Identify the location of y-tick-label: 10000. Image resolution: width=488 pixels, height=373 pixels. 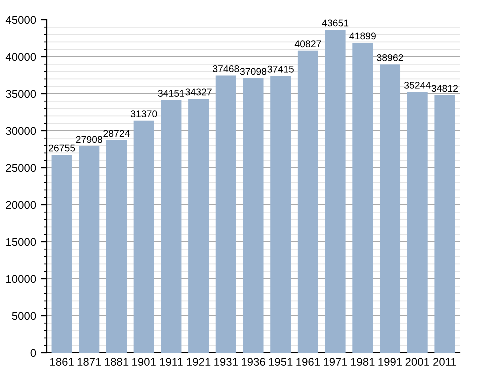
(21, 279).